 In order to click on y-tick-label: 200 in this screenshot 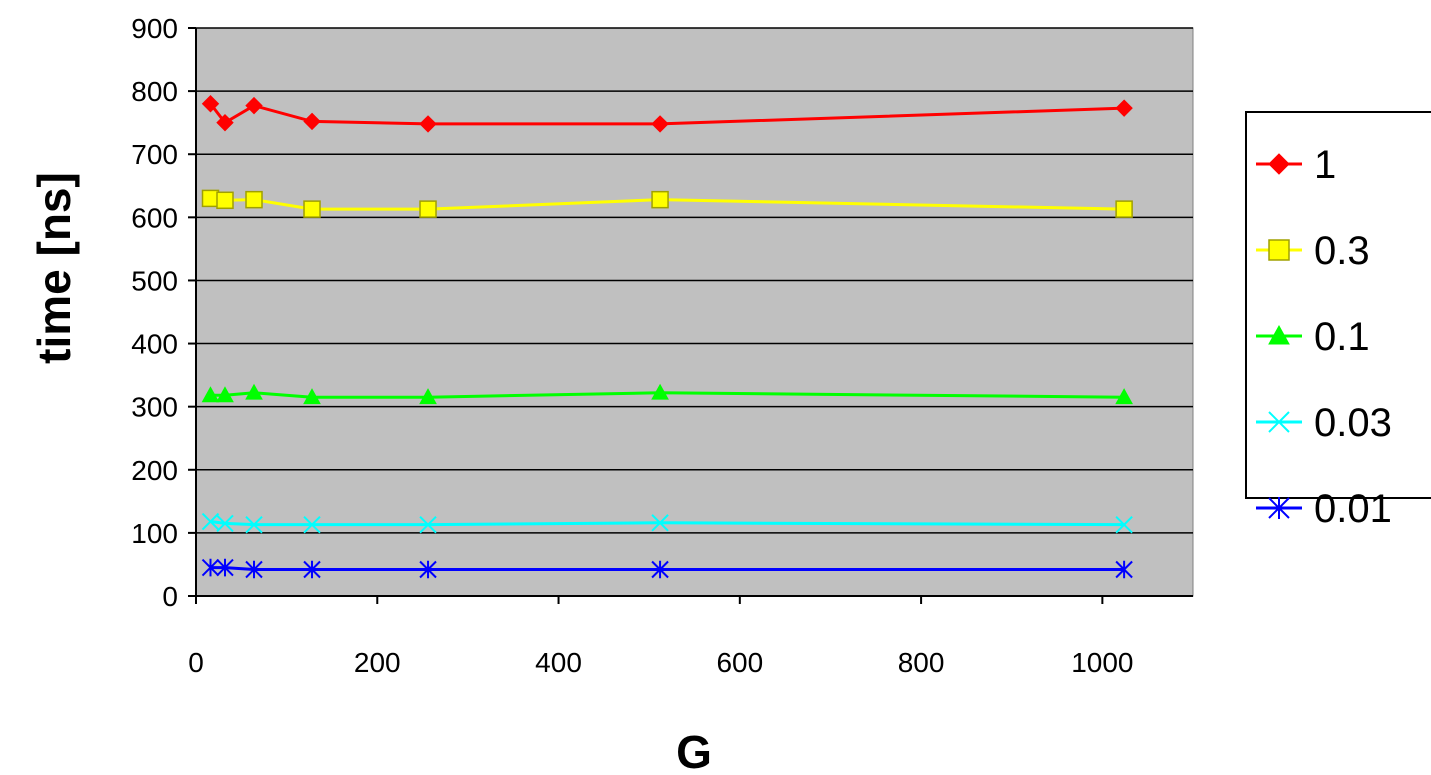, I will do `click(154, 470)`.